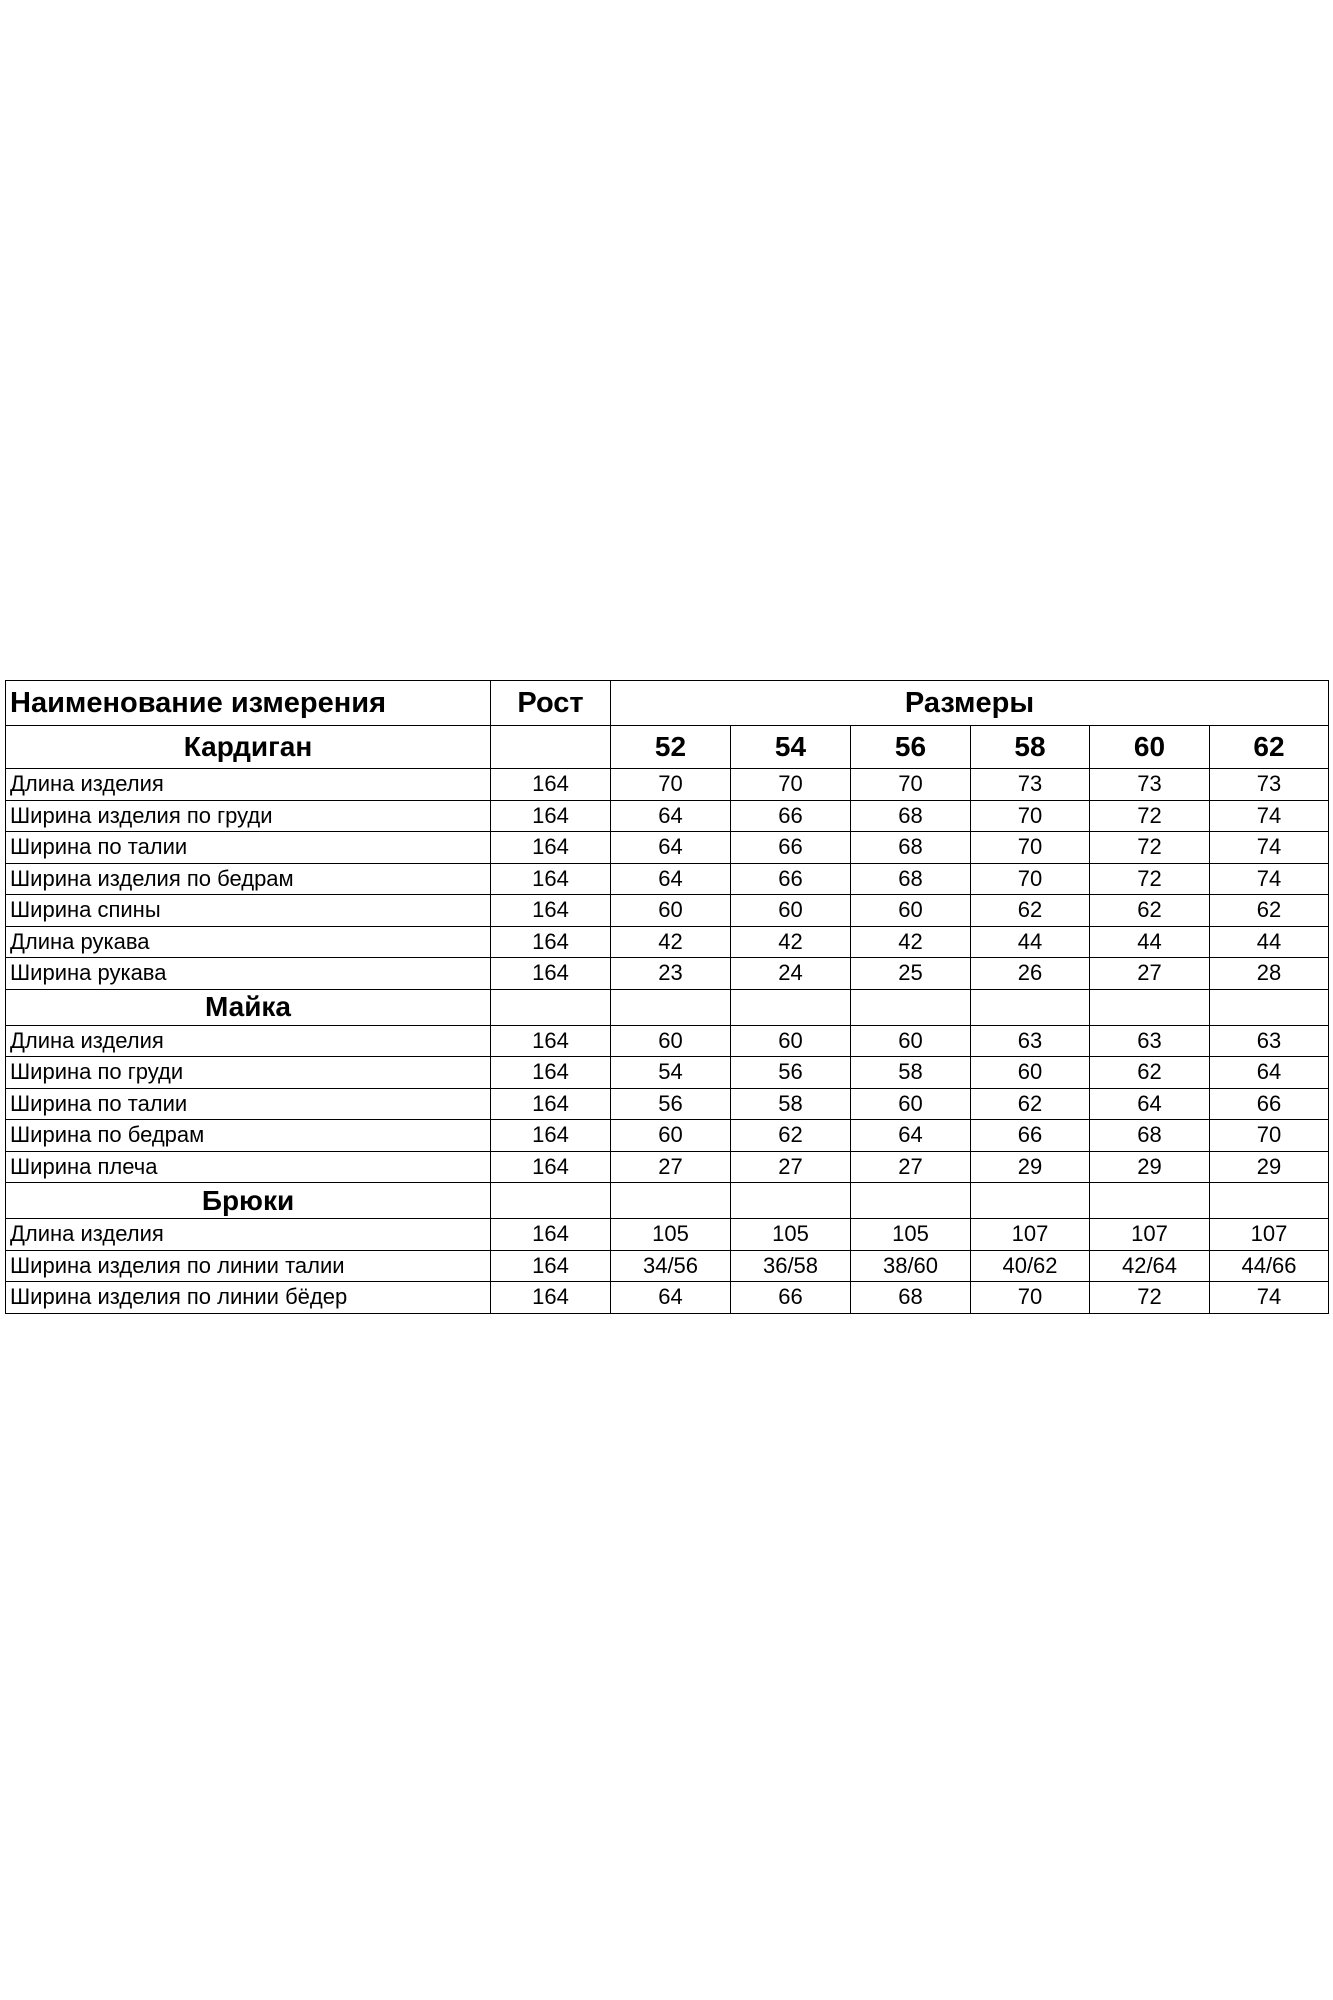  I want to click on size-label: 52, so click(670, 747).